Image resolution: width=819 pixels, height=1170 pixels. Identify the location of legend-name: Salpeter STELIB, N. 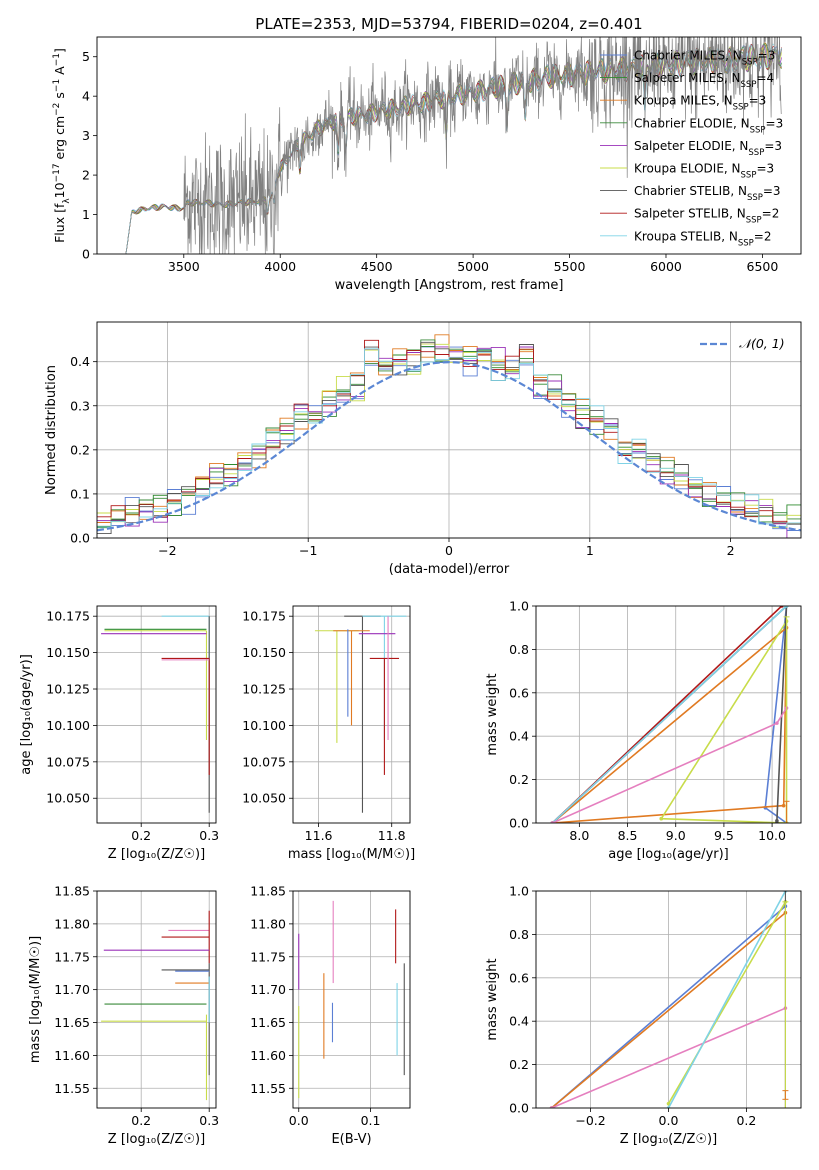
(690, 214).